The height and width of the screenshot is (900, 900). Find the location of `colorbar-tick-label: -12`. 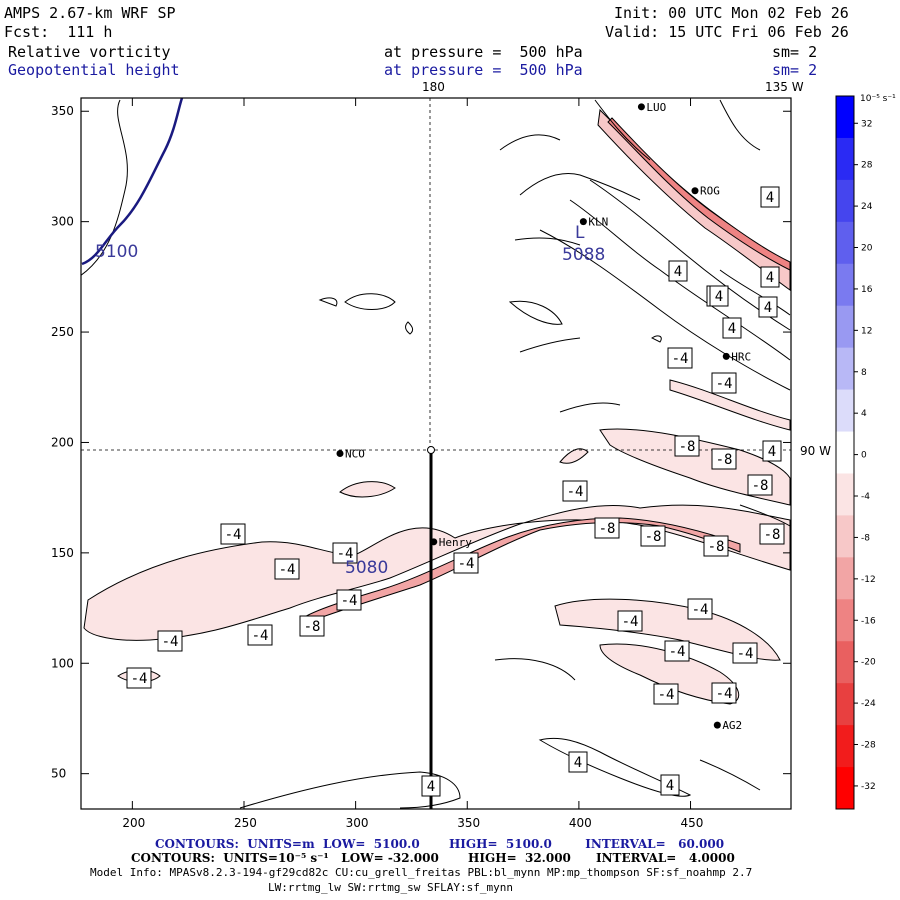

colorbar-tick-label: -12 is located at coordinates (868, 580).